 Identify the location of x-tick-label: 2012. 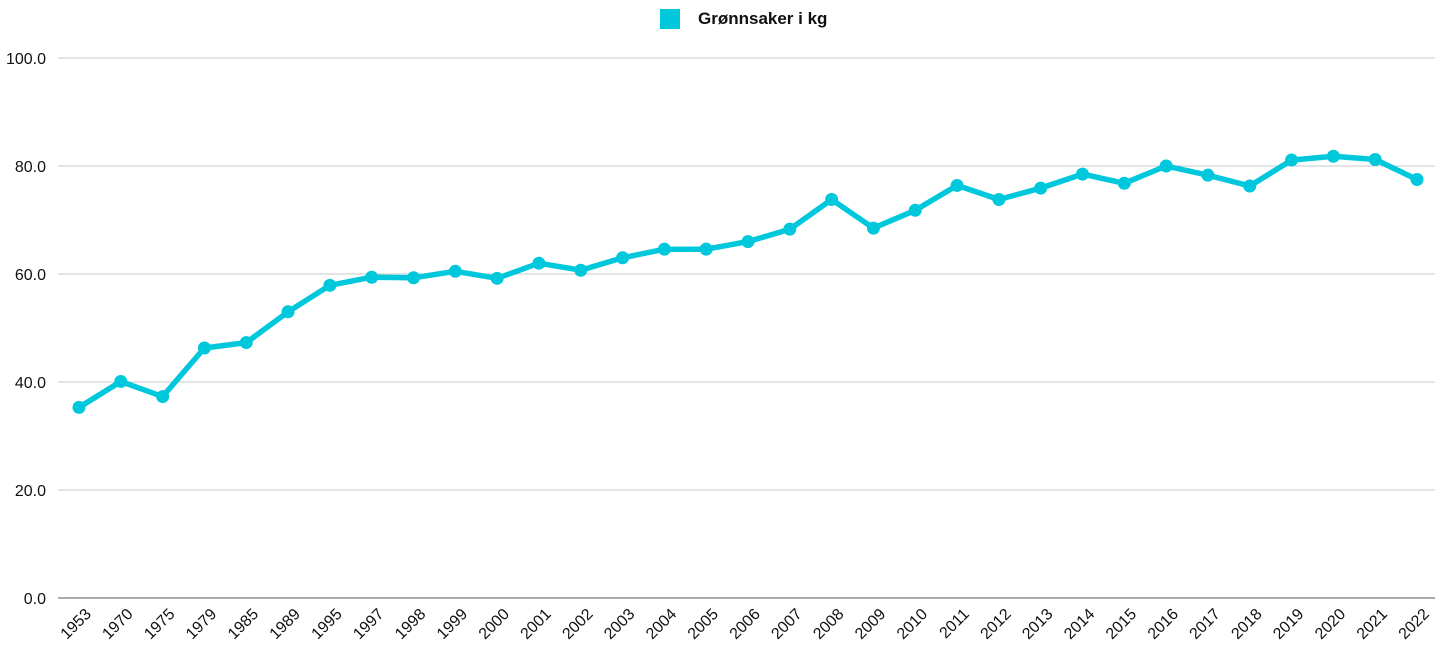
(995, 624).